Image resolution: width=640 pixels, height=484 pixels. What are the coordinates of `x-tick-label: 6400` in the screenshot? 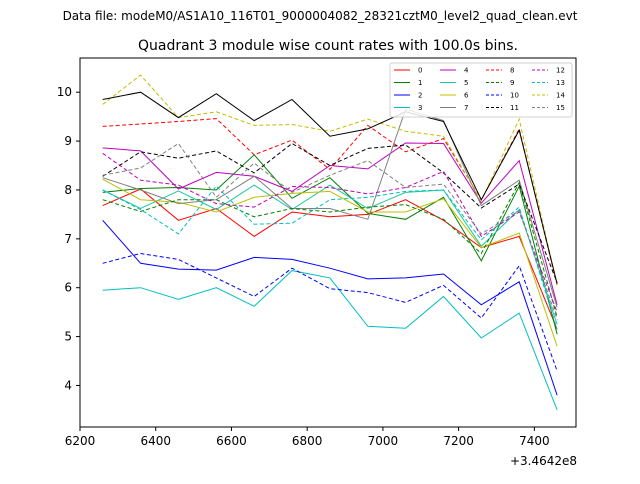 It's located at (155, 441).